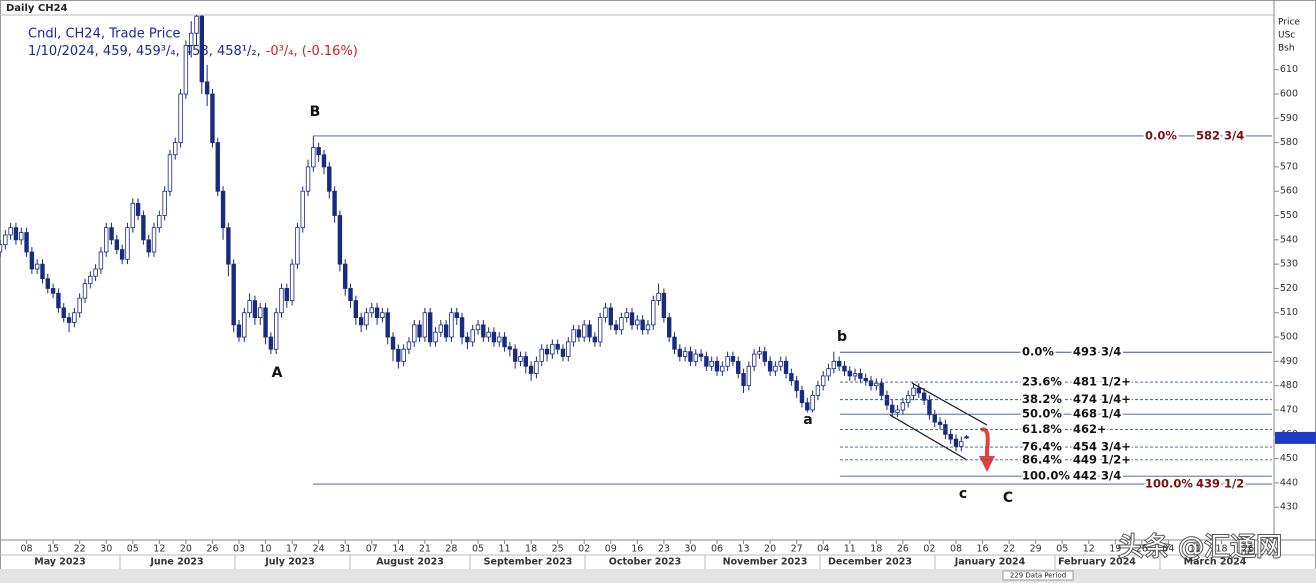  Describe the element at coordinates (1038, 576) in the screenshot. I see `data-period: 229 Data Period` at that location.